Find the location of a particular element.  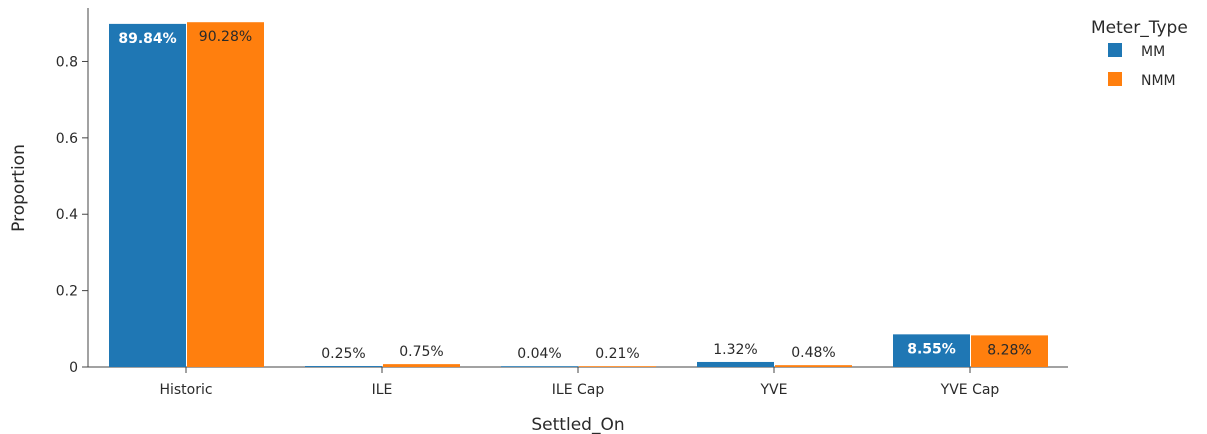

bar-label: 0.21% is located at coordinates (617, 354).